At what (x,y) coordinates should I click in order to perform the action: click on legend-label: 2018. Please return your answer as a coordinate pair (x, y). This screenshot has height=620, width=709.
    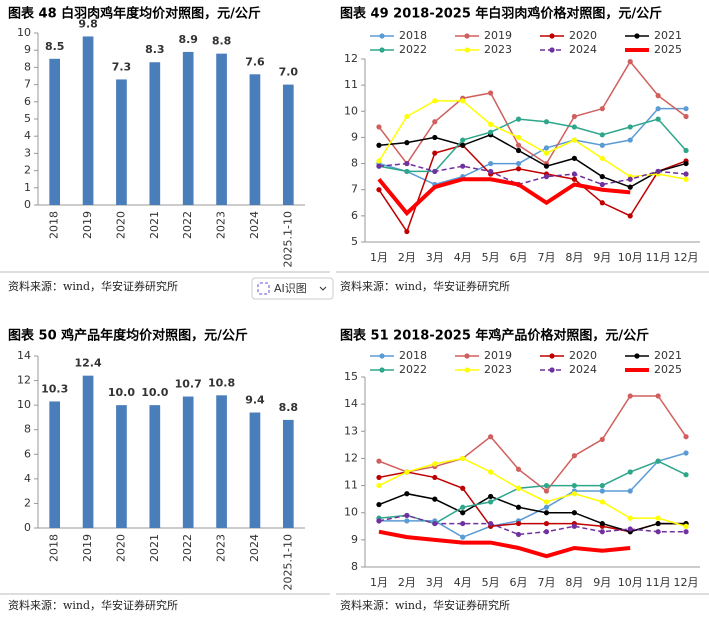
    Looking at the image, I should click on (413, 35).